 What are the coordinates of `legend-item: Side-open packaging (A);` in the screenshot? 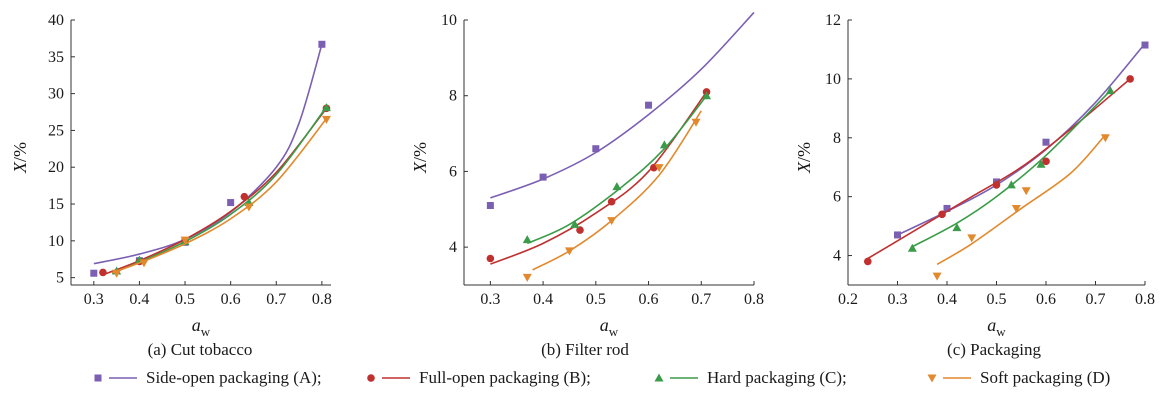 It's located at (208, 377).